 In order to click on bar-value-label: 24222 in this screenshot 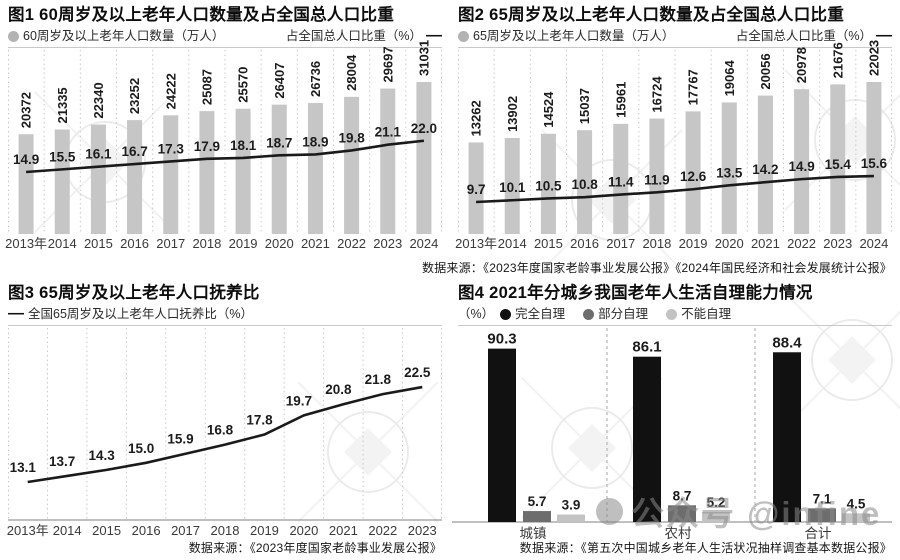, I will do `click(170, 91)`.